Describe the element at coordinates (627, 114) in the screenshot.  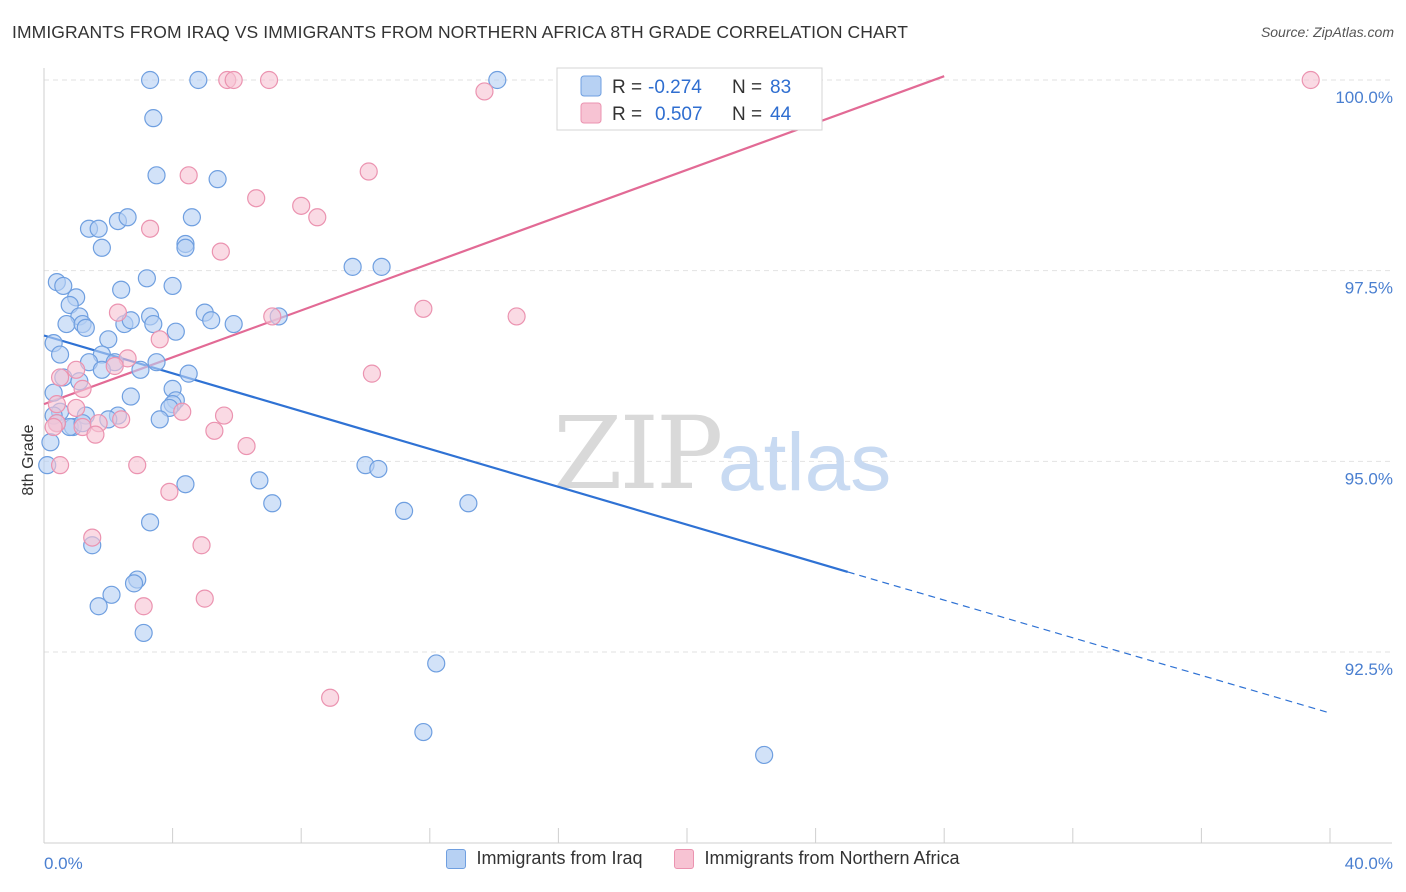
I see `legend-r-label-nafrica: R =` at that location.